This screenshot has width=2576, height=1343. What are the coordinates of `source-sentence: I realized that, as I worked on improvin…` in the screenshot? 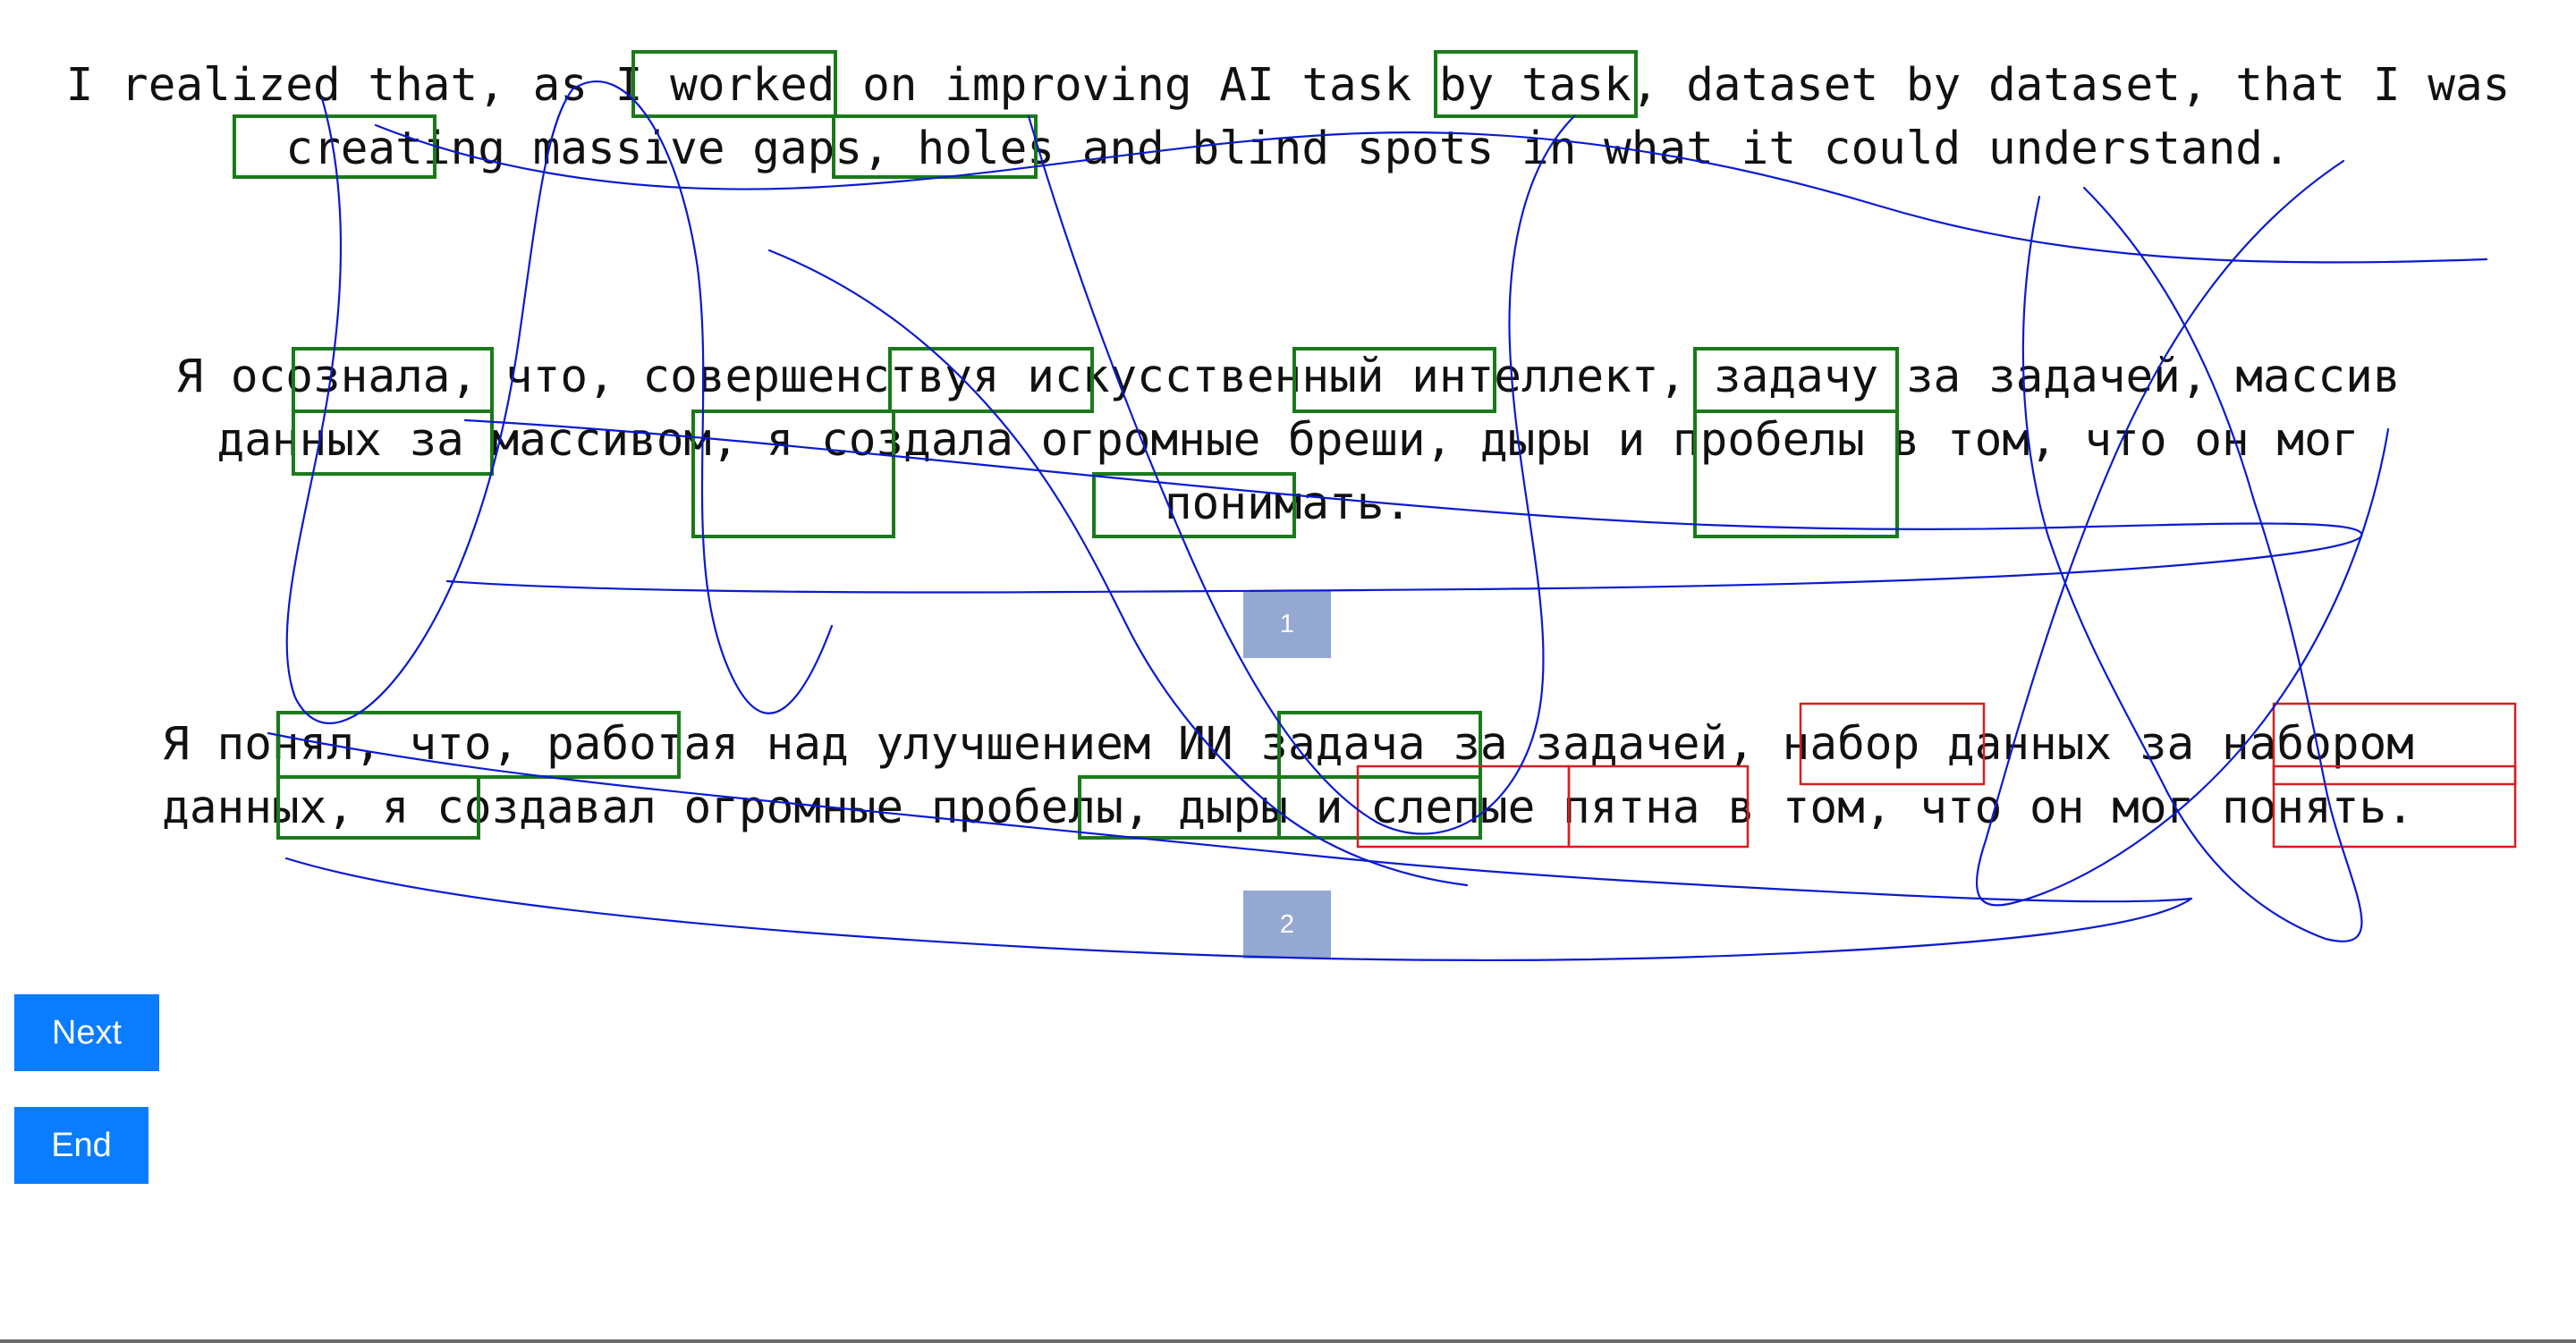 It's located at (1288, 117).